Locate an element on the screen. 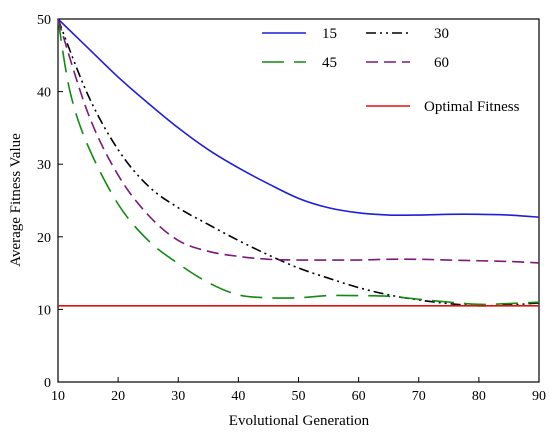 This screenshot has width=550, height=433. x-tick-label: 40 is located at coordinates (238, 396).